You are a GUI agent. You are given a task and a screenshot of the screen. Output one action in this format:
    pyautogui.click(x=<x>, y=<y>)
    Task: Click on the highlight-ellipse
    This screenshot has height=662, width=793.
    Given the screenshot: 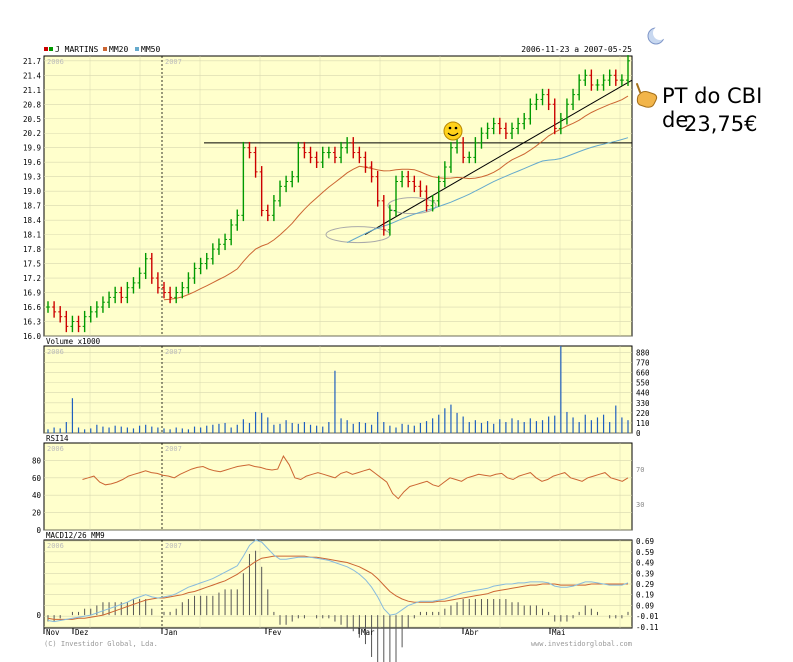 What is the action you would take?
    pyautogui.click(x=412, y=206)
    